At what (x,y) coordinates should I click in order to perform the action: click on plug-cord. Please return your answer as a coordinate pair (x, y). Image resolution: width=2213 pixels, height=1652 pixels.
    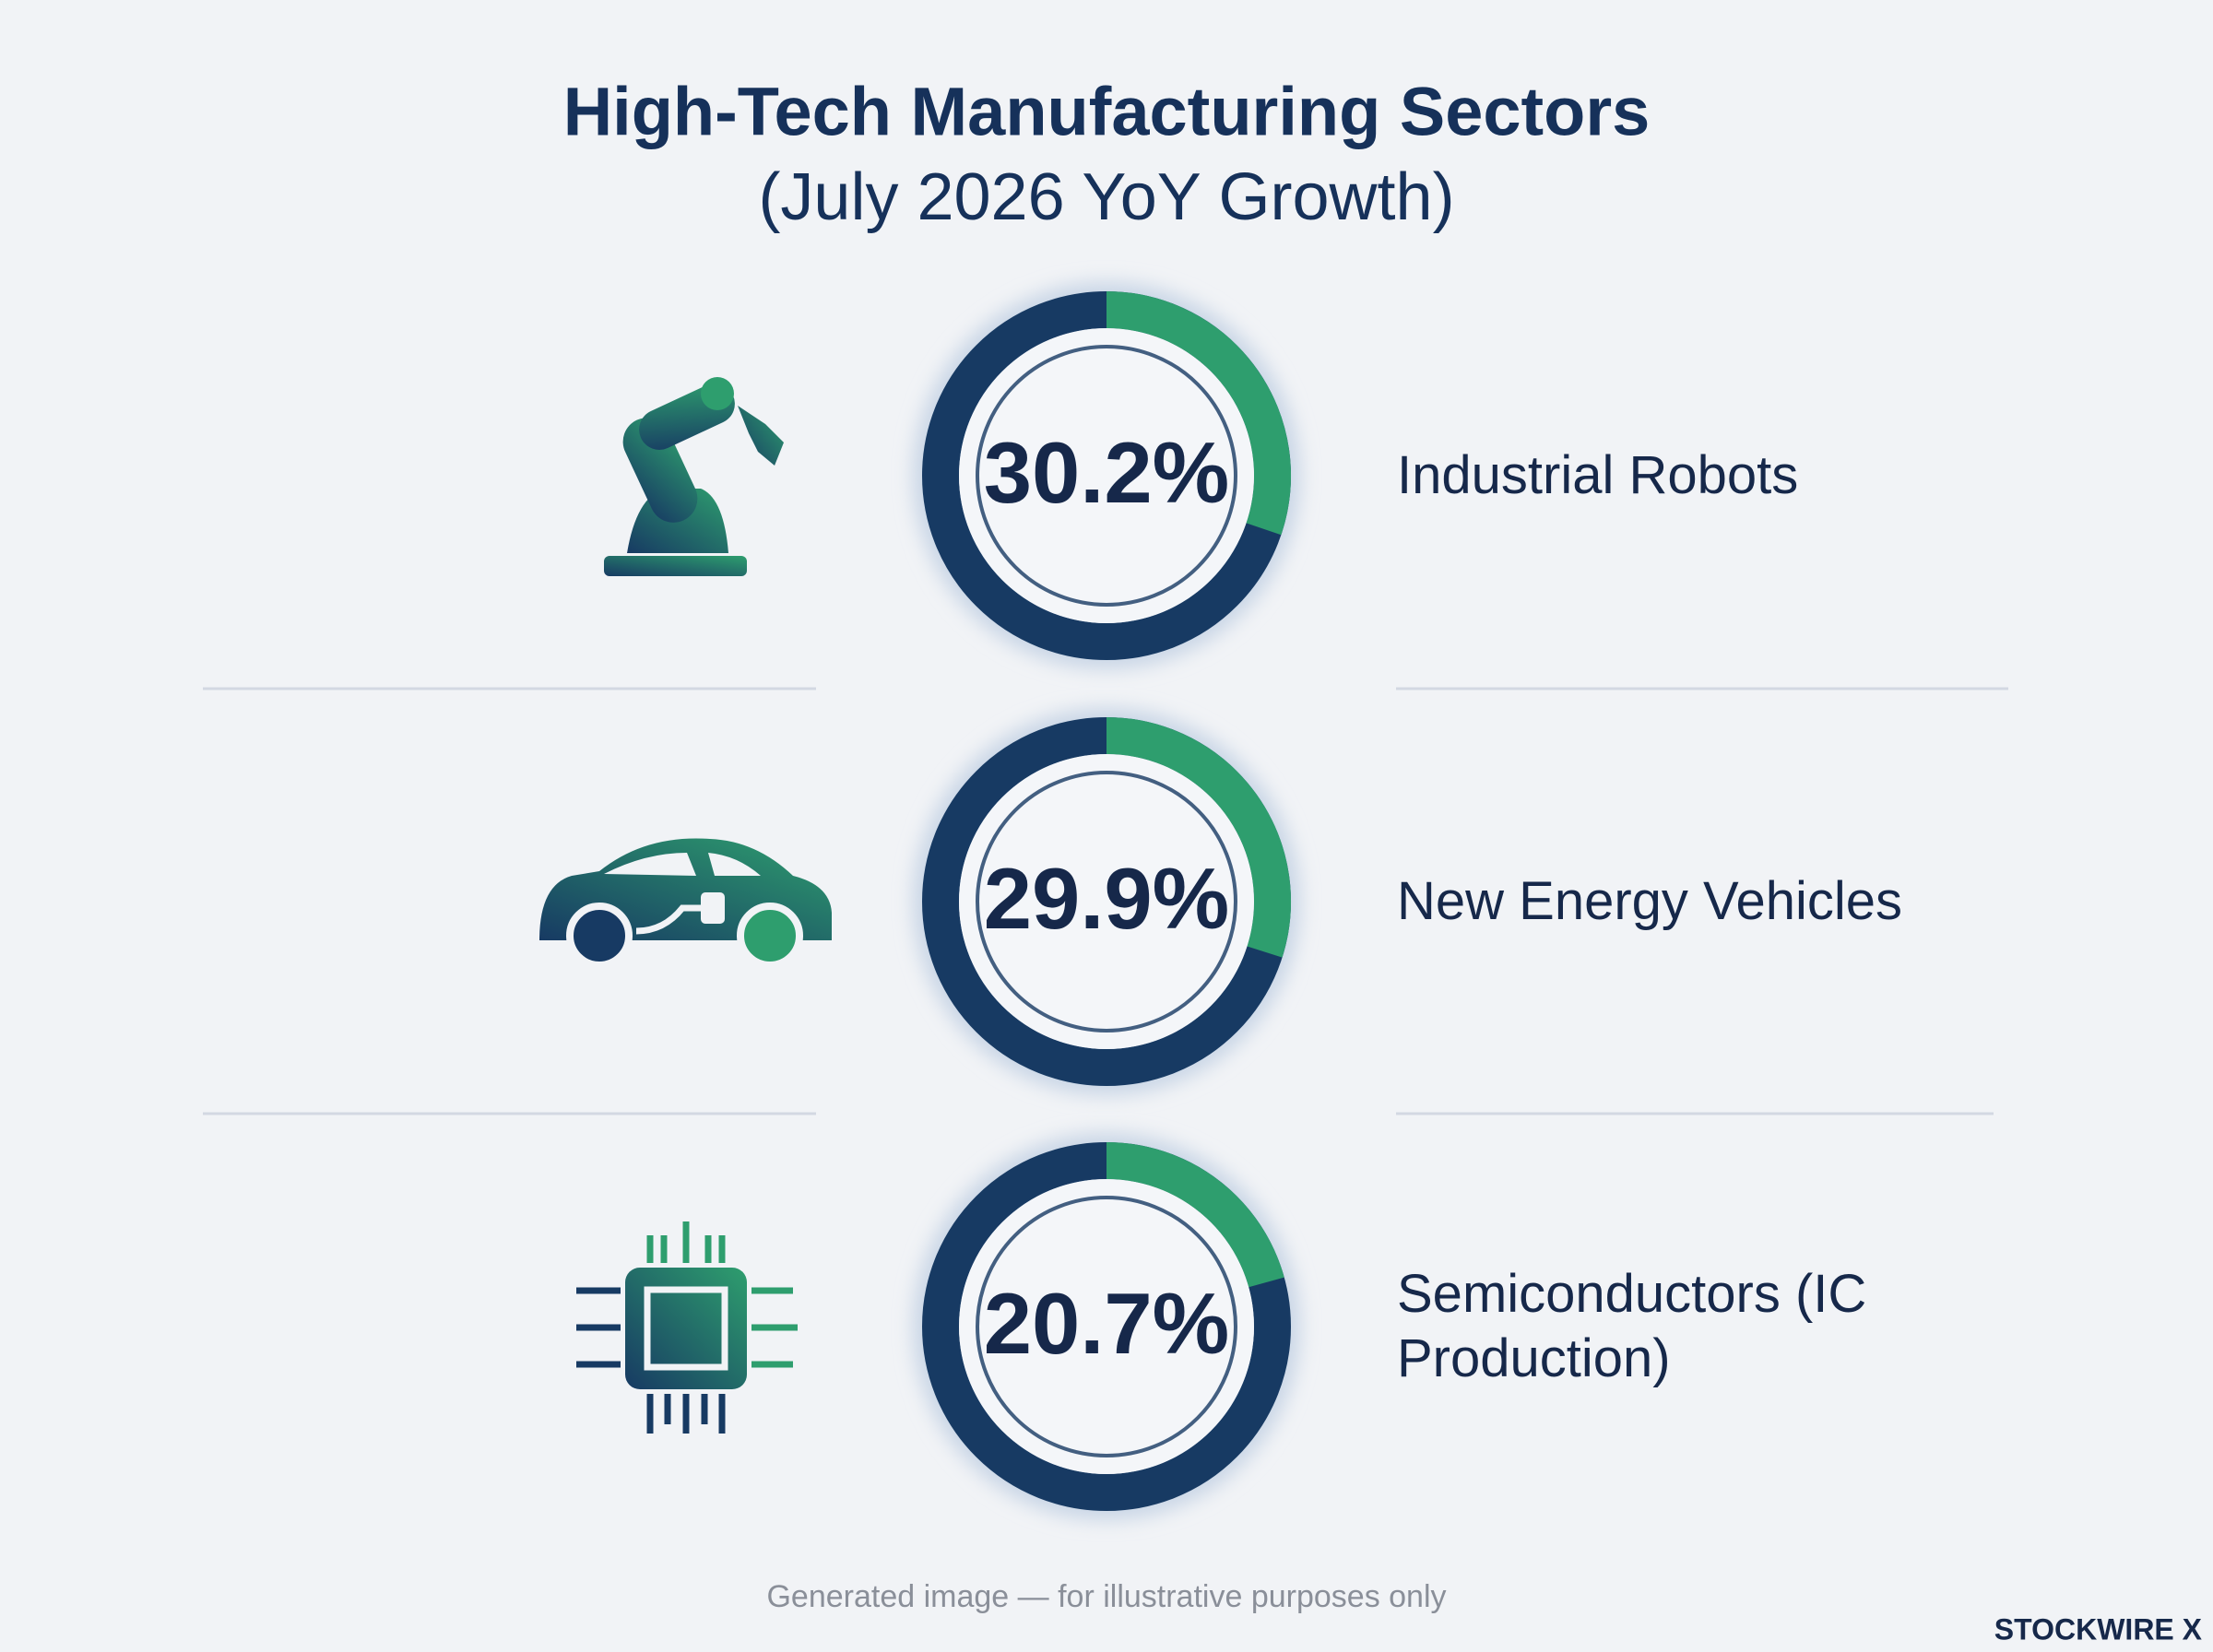
    Looking at the image, I should click on (675, 919).